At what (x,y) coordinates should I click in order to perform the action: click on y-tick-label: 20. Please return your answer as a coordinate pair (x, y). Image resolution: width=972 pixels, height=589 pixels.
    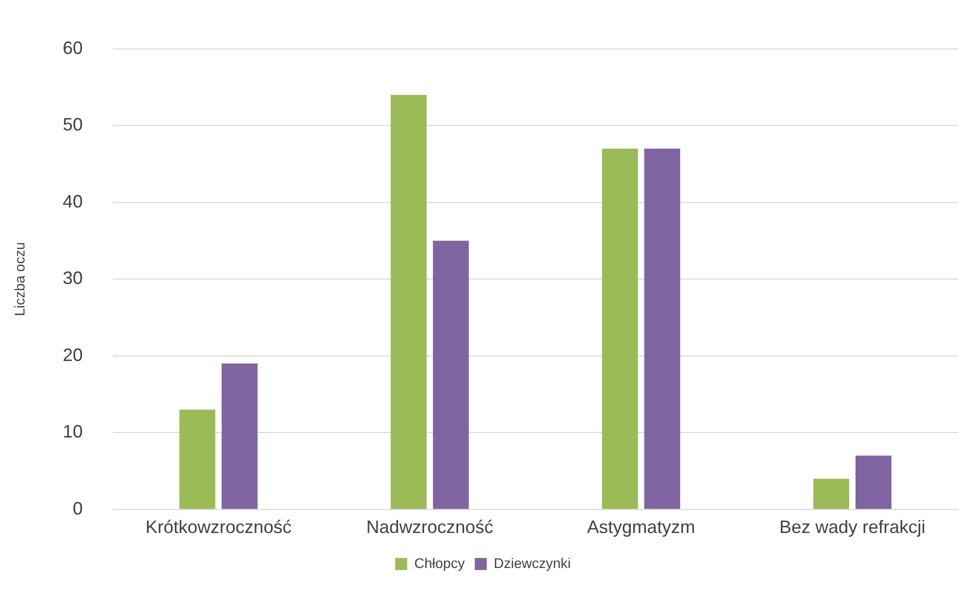
    Looking at the image, I should click on (72, 354).